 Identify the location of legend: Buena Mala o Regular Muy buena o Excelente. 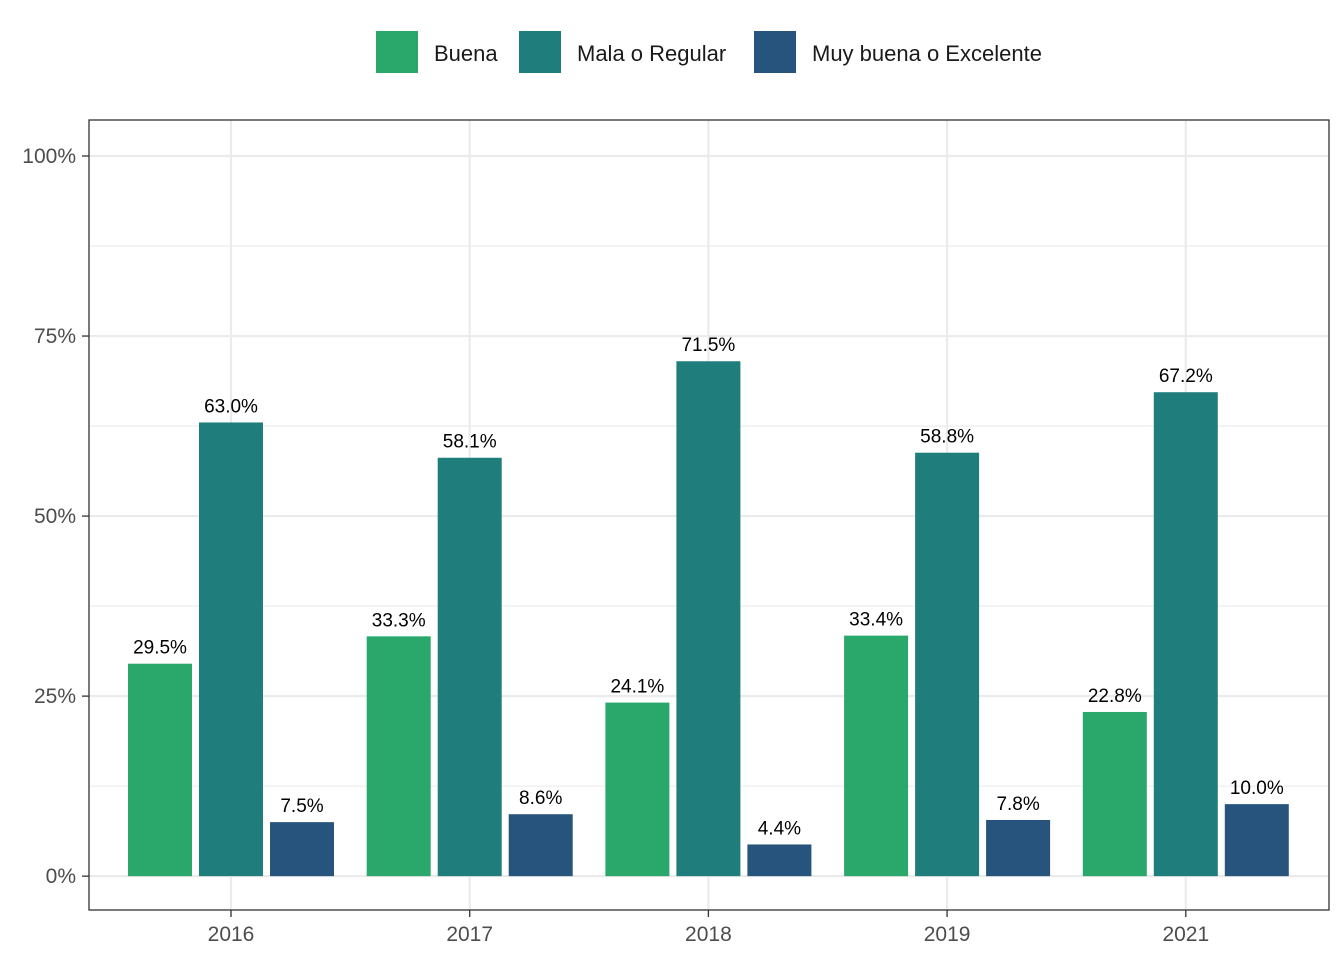
(709, 52).